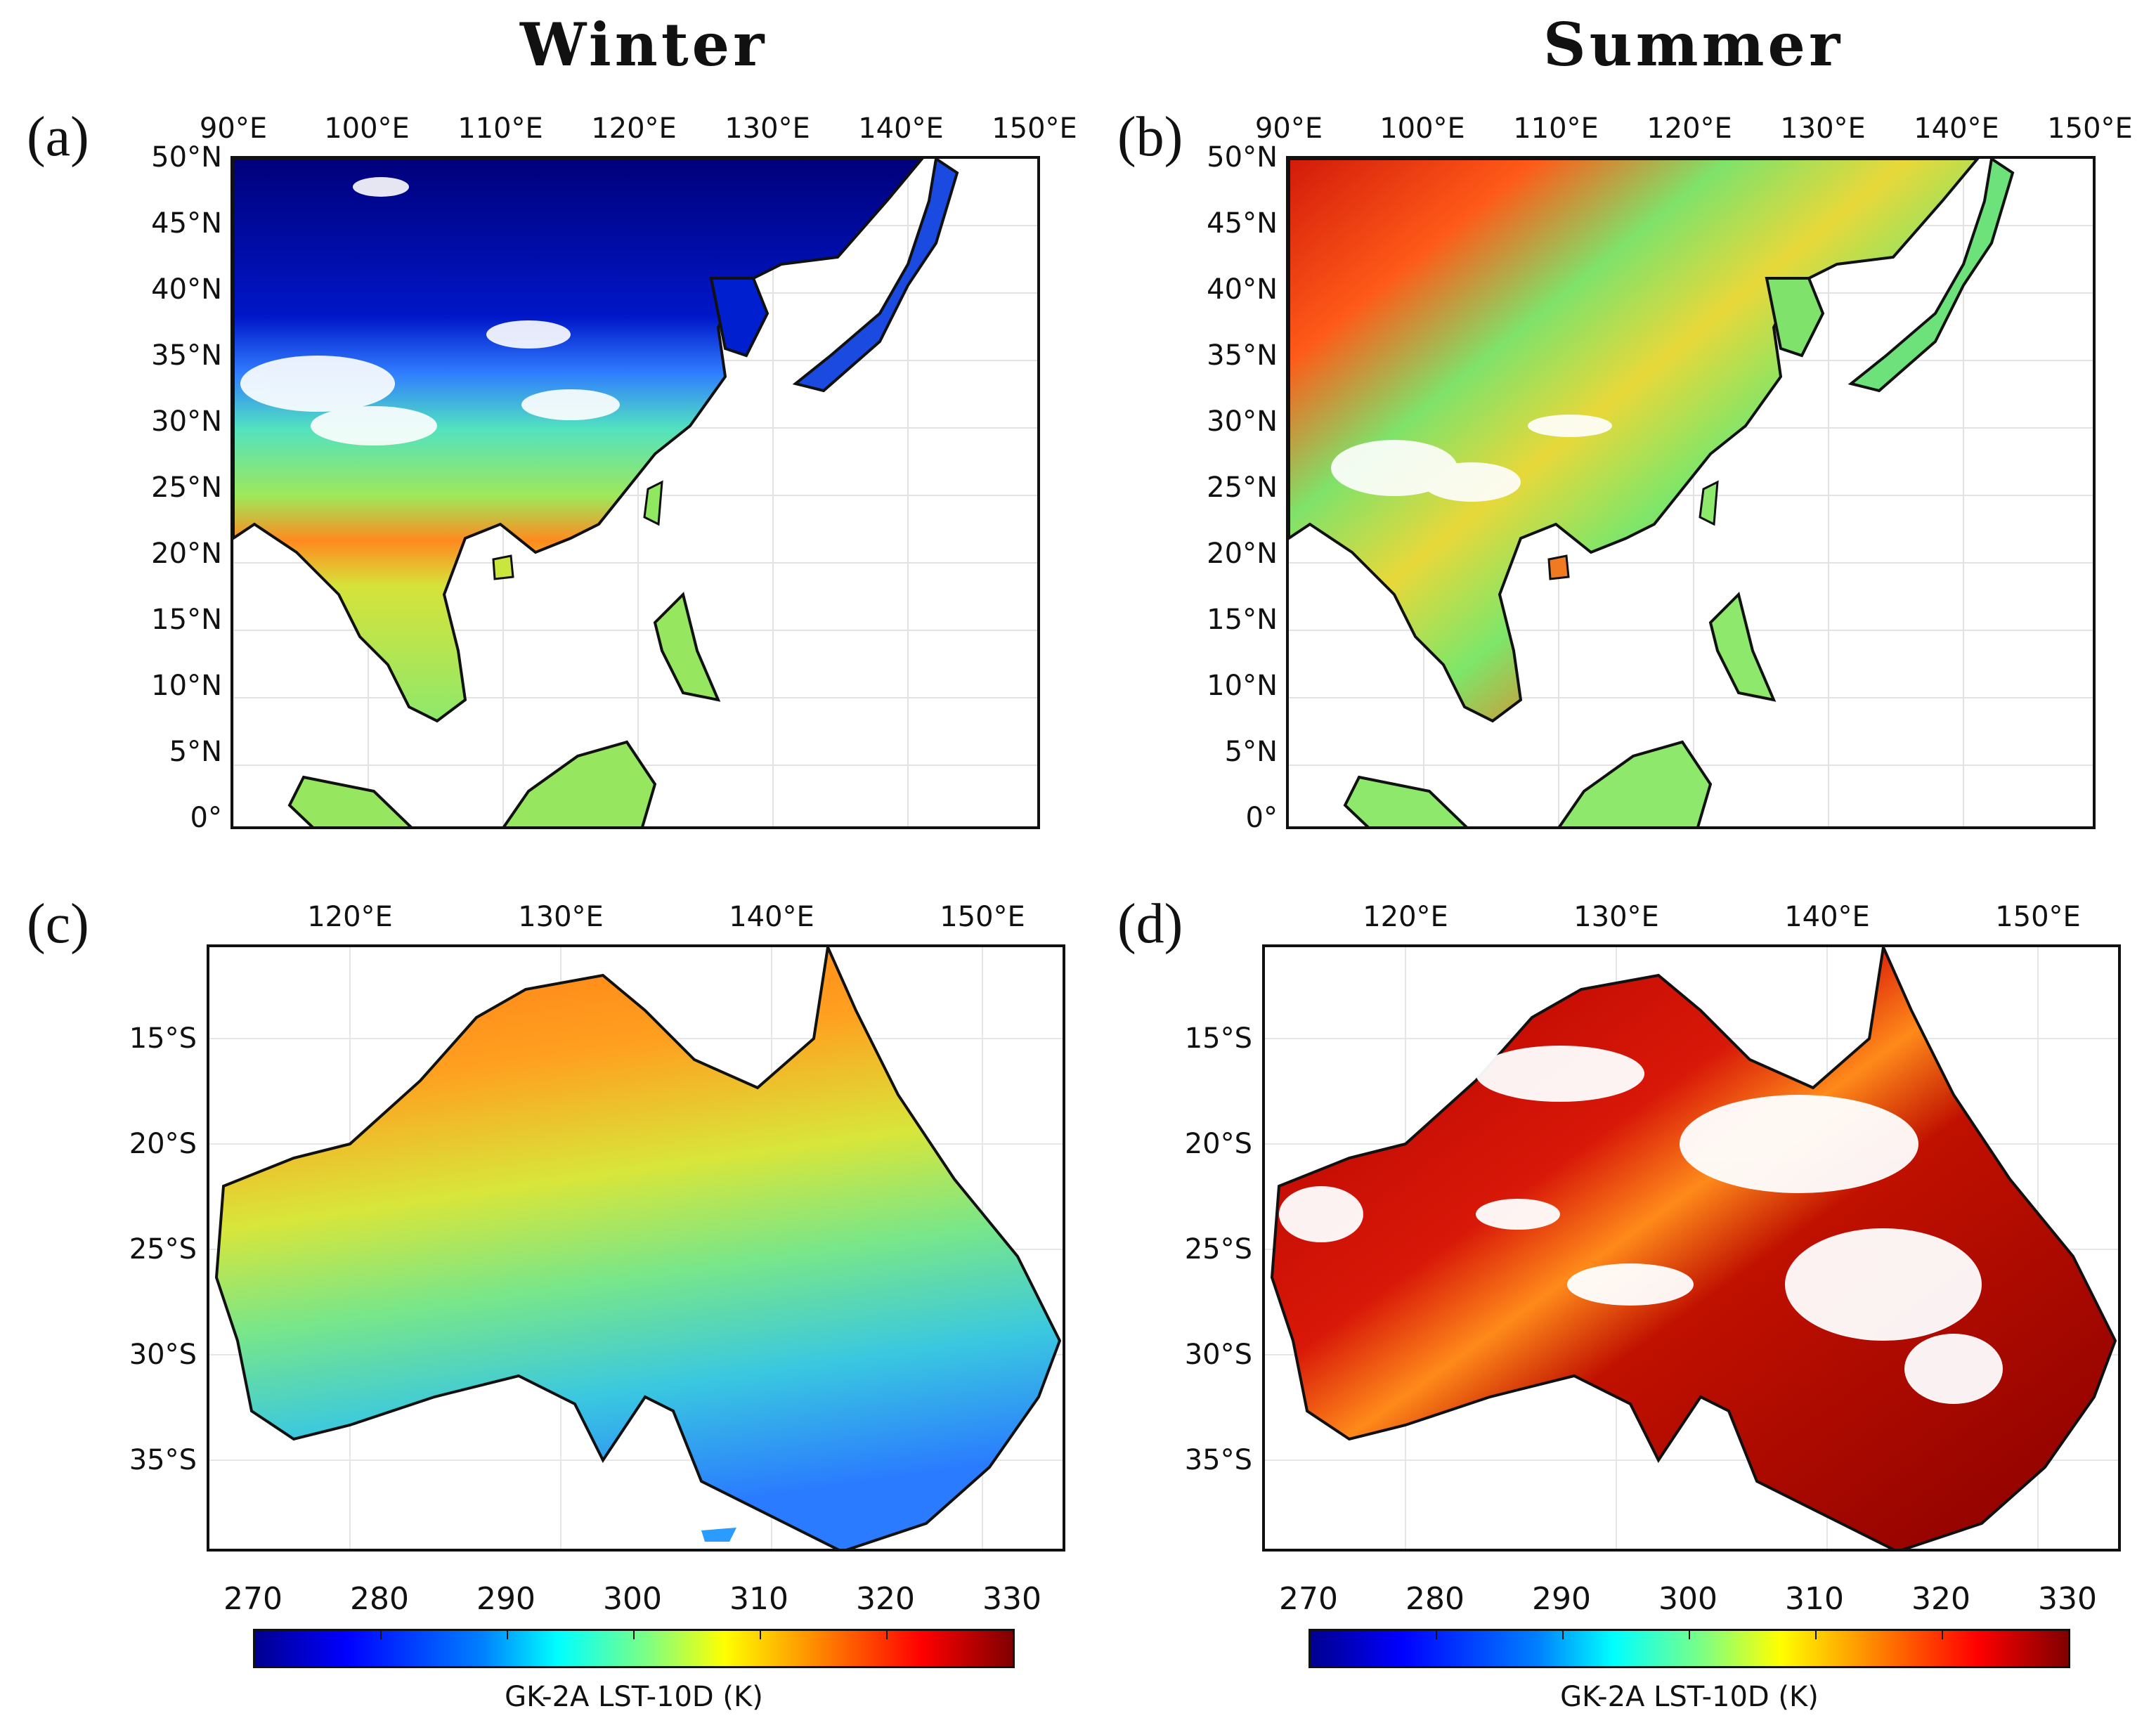  What do you see at coordinates (1689, 1648) in the screenshot?
I see `colorbar-right-gradient` at bounding box center [1689, 1648].